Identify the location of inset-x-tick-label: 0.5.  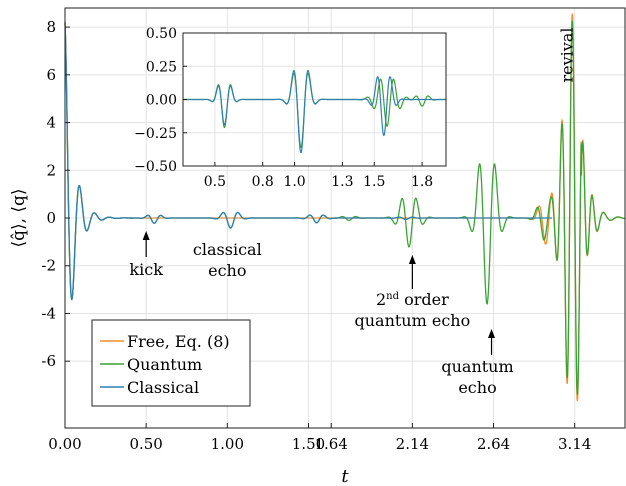
(215, 182).